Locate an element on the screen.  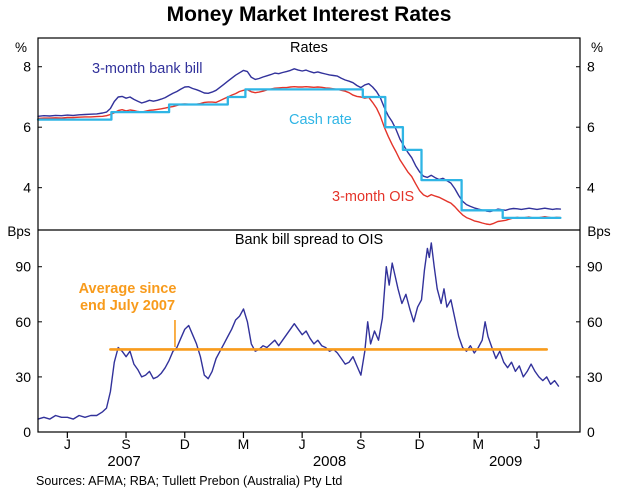
y-tick-label-right: 90 is located at coordinates (595, 267).